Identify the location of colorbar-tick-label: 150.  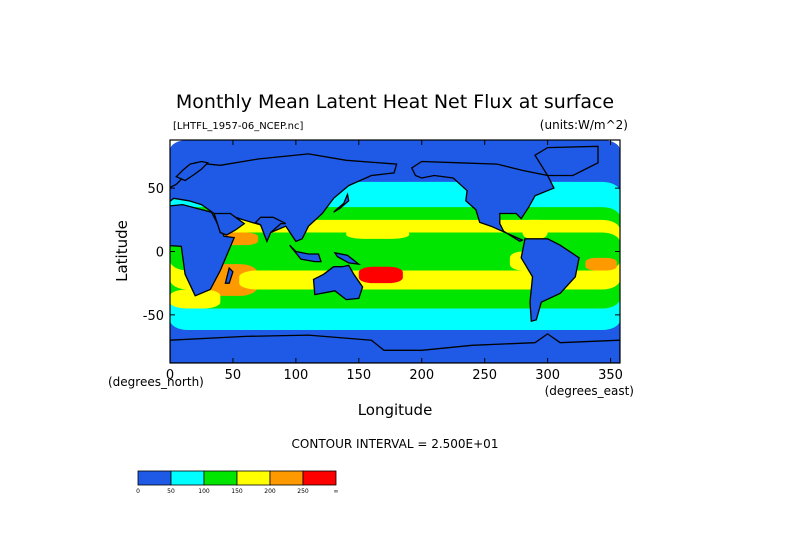
(237, 491).